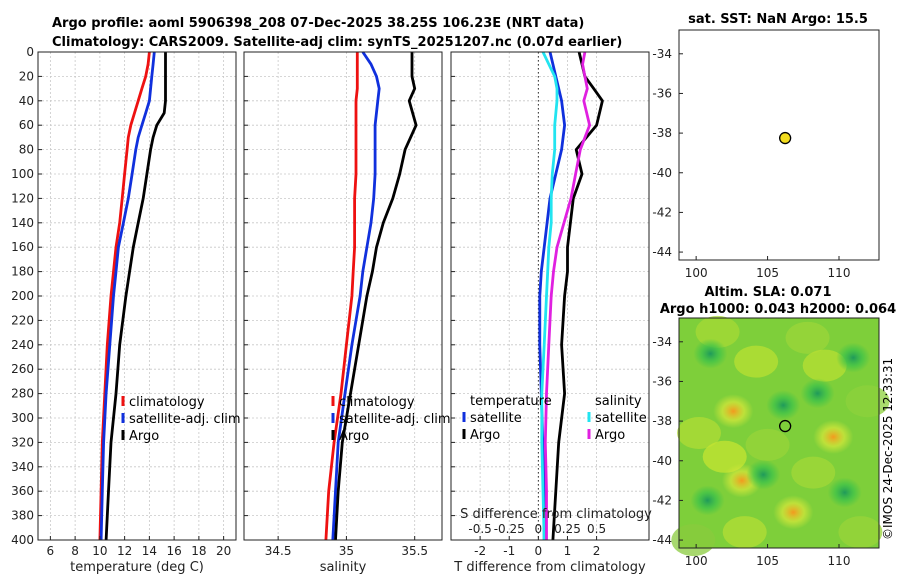 Image resolution: width=900 pixels, height=580 pixels. Describe the element at coordinates (22, 174) in the screenshot. I see `y-tick-label: 100` at that location.